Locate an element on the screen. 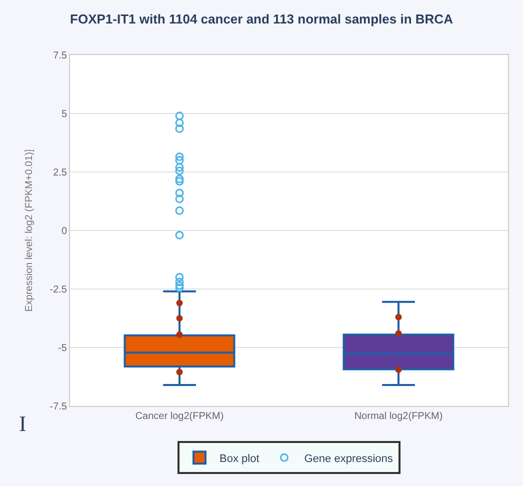 The image size is (523, 486). y-tick-label: -2.5 is located at coordinates (59, 290).